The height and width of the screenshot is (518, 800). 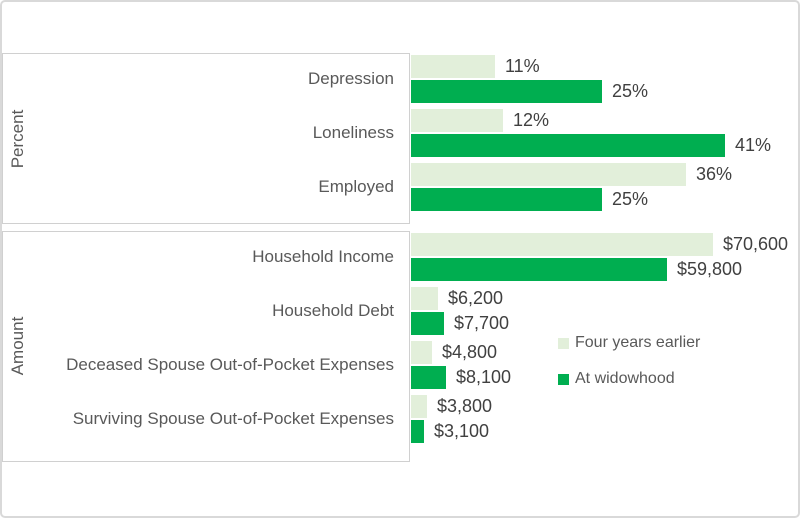 I want to click on category-label: Surviving Spouse Out-of-Pocket Expenses, so click(x=233, y=418).